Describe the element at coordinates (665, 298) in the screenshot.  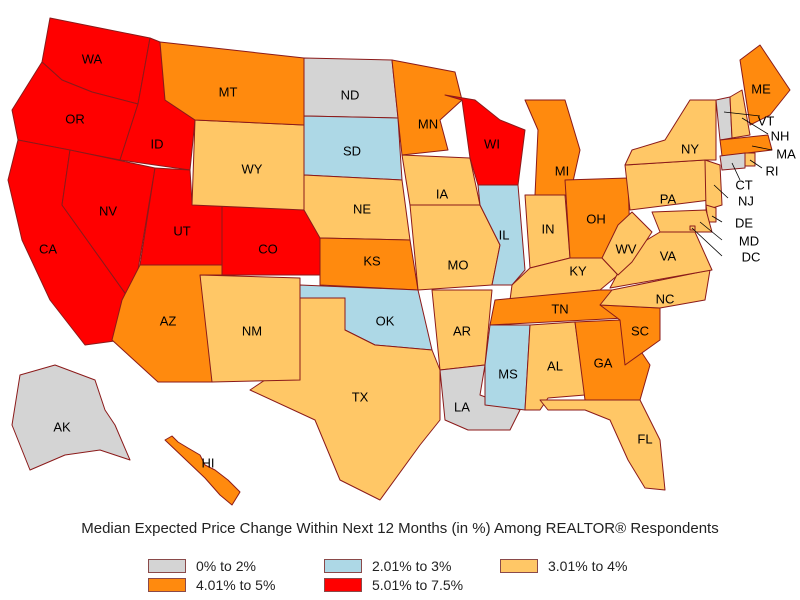
I see `state-label-nc: NC` at that location.